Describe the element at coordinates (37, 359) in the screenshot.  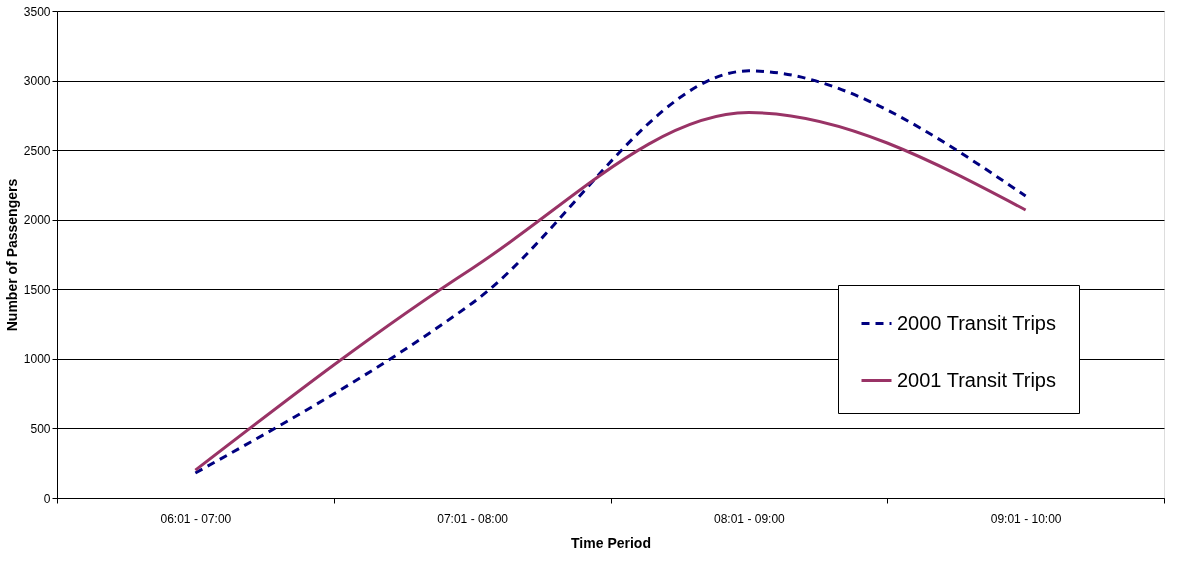
I see `y-tick-label: 1000` at that location.